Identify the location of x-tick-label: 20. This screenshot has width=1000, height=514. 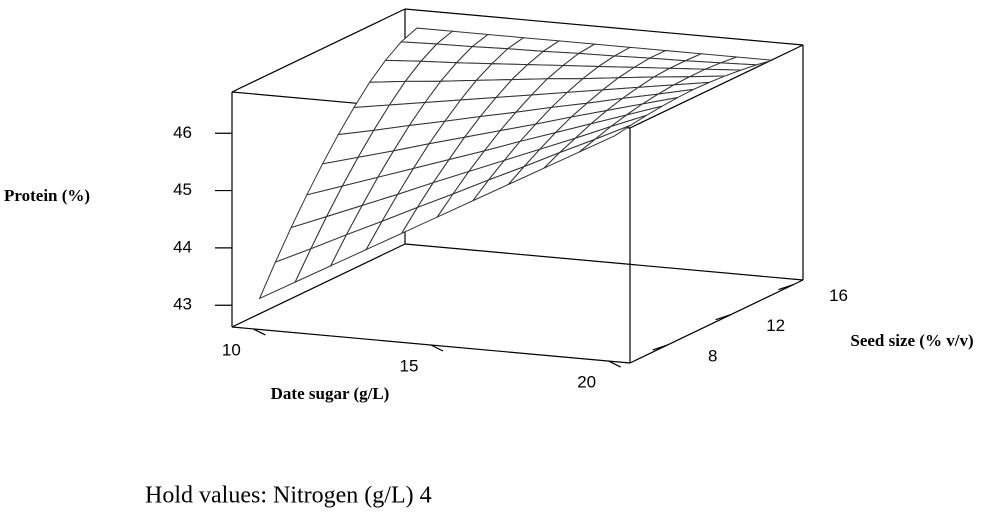
(586, 382).